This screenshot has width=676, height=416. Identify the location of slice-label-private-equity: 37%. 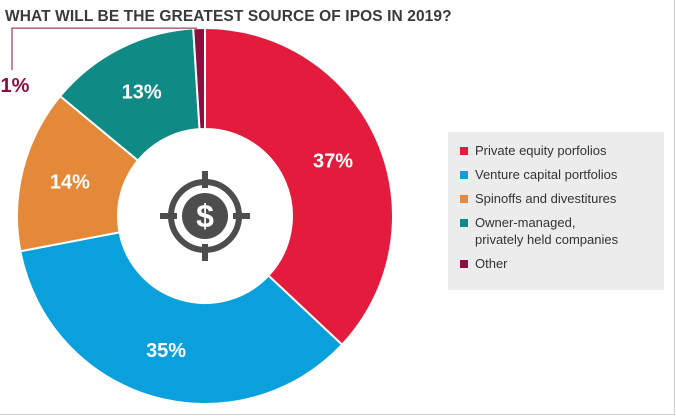
(333, 162).